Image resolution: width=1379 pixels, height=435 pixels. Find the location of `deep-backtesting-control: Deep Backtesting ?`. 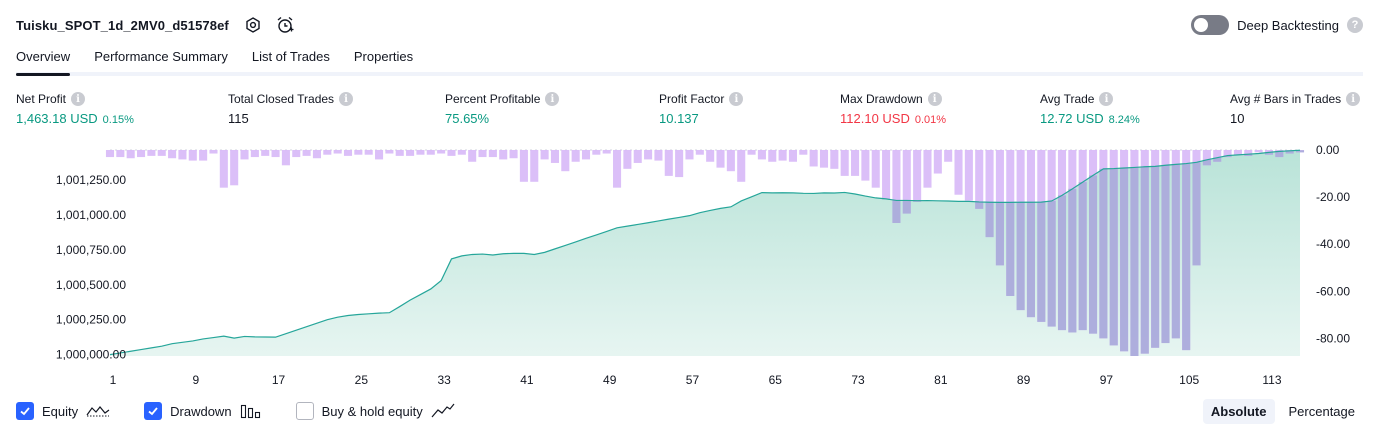

deep-backtesting-control: Deep Backtesting ? is located at coordinates (1277, 25).